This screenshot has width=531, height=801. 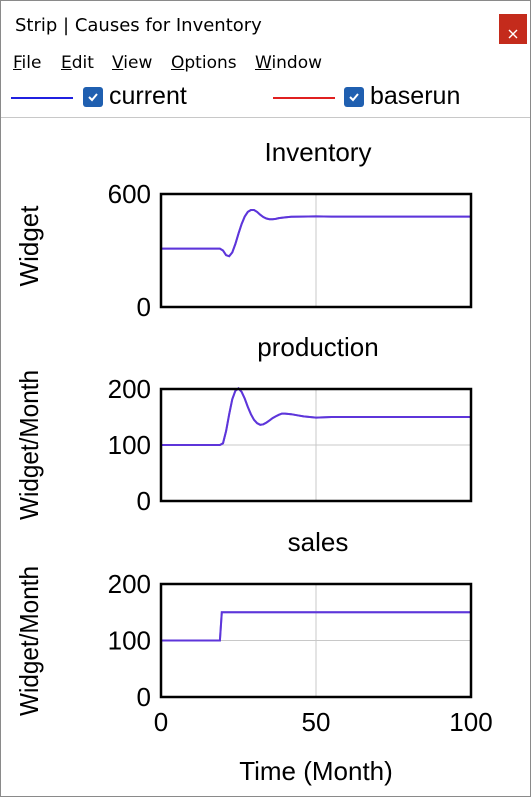 I want to click on chart-title: production, so click(x=317, y=347).